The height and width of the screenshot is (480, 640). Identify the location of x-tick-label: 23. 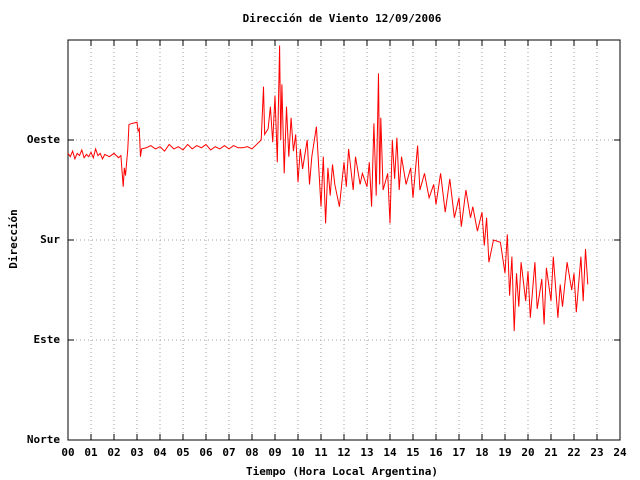
(596, 452).